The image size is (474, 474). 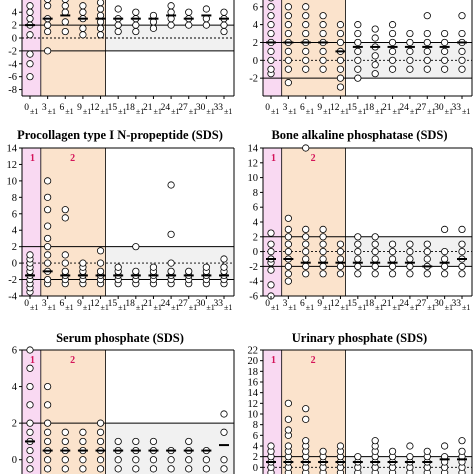 I want to click on phase-1-region, so click(x=272, y=222).